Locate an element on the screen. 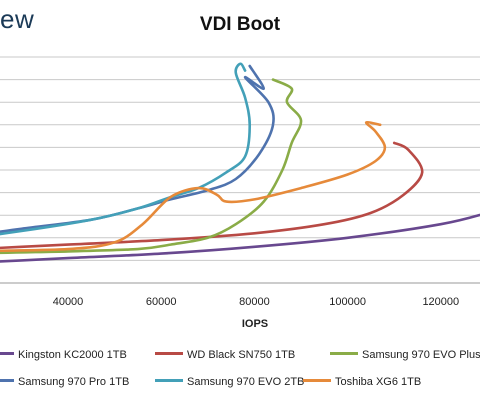  x-tick-label: 80000 is located at coordinates (254, 302).